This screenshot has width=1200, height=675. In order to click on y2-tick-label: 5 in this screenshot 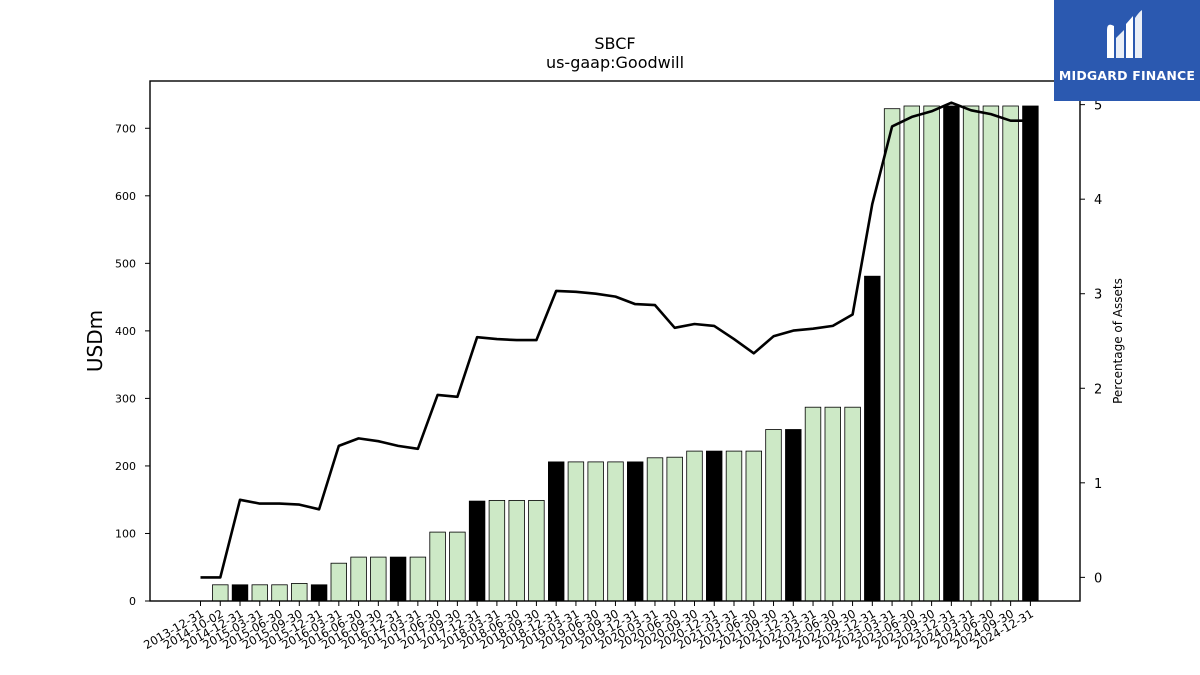, I will do `click(1098, 106)`.